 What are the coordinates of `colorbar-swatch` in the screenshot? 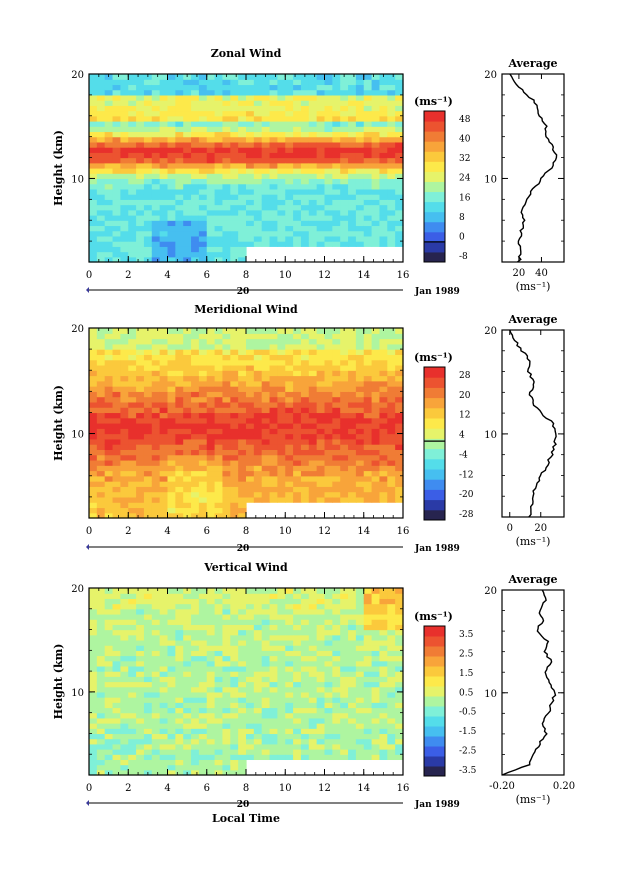 It's located at (434, 771).